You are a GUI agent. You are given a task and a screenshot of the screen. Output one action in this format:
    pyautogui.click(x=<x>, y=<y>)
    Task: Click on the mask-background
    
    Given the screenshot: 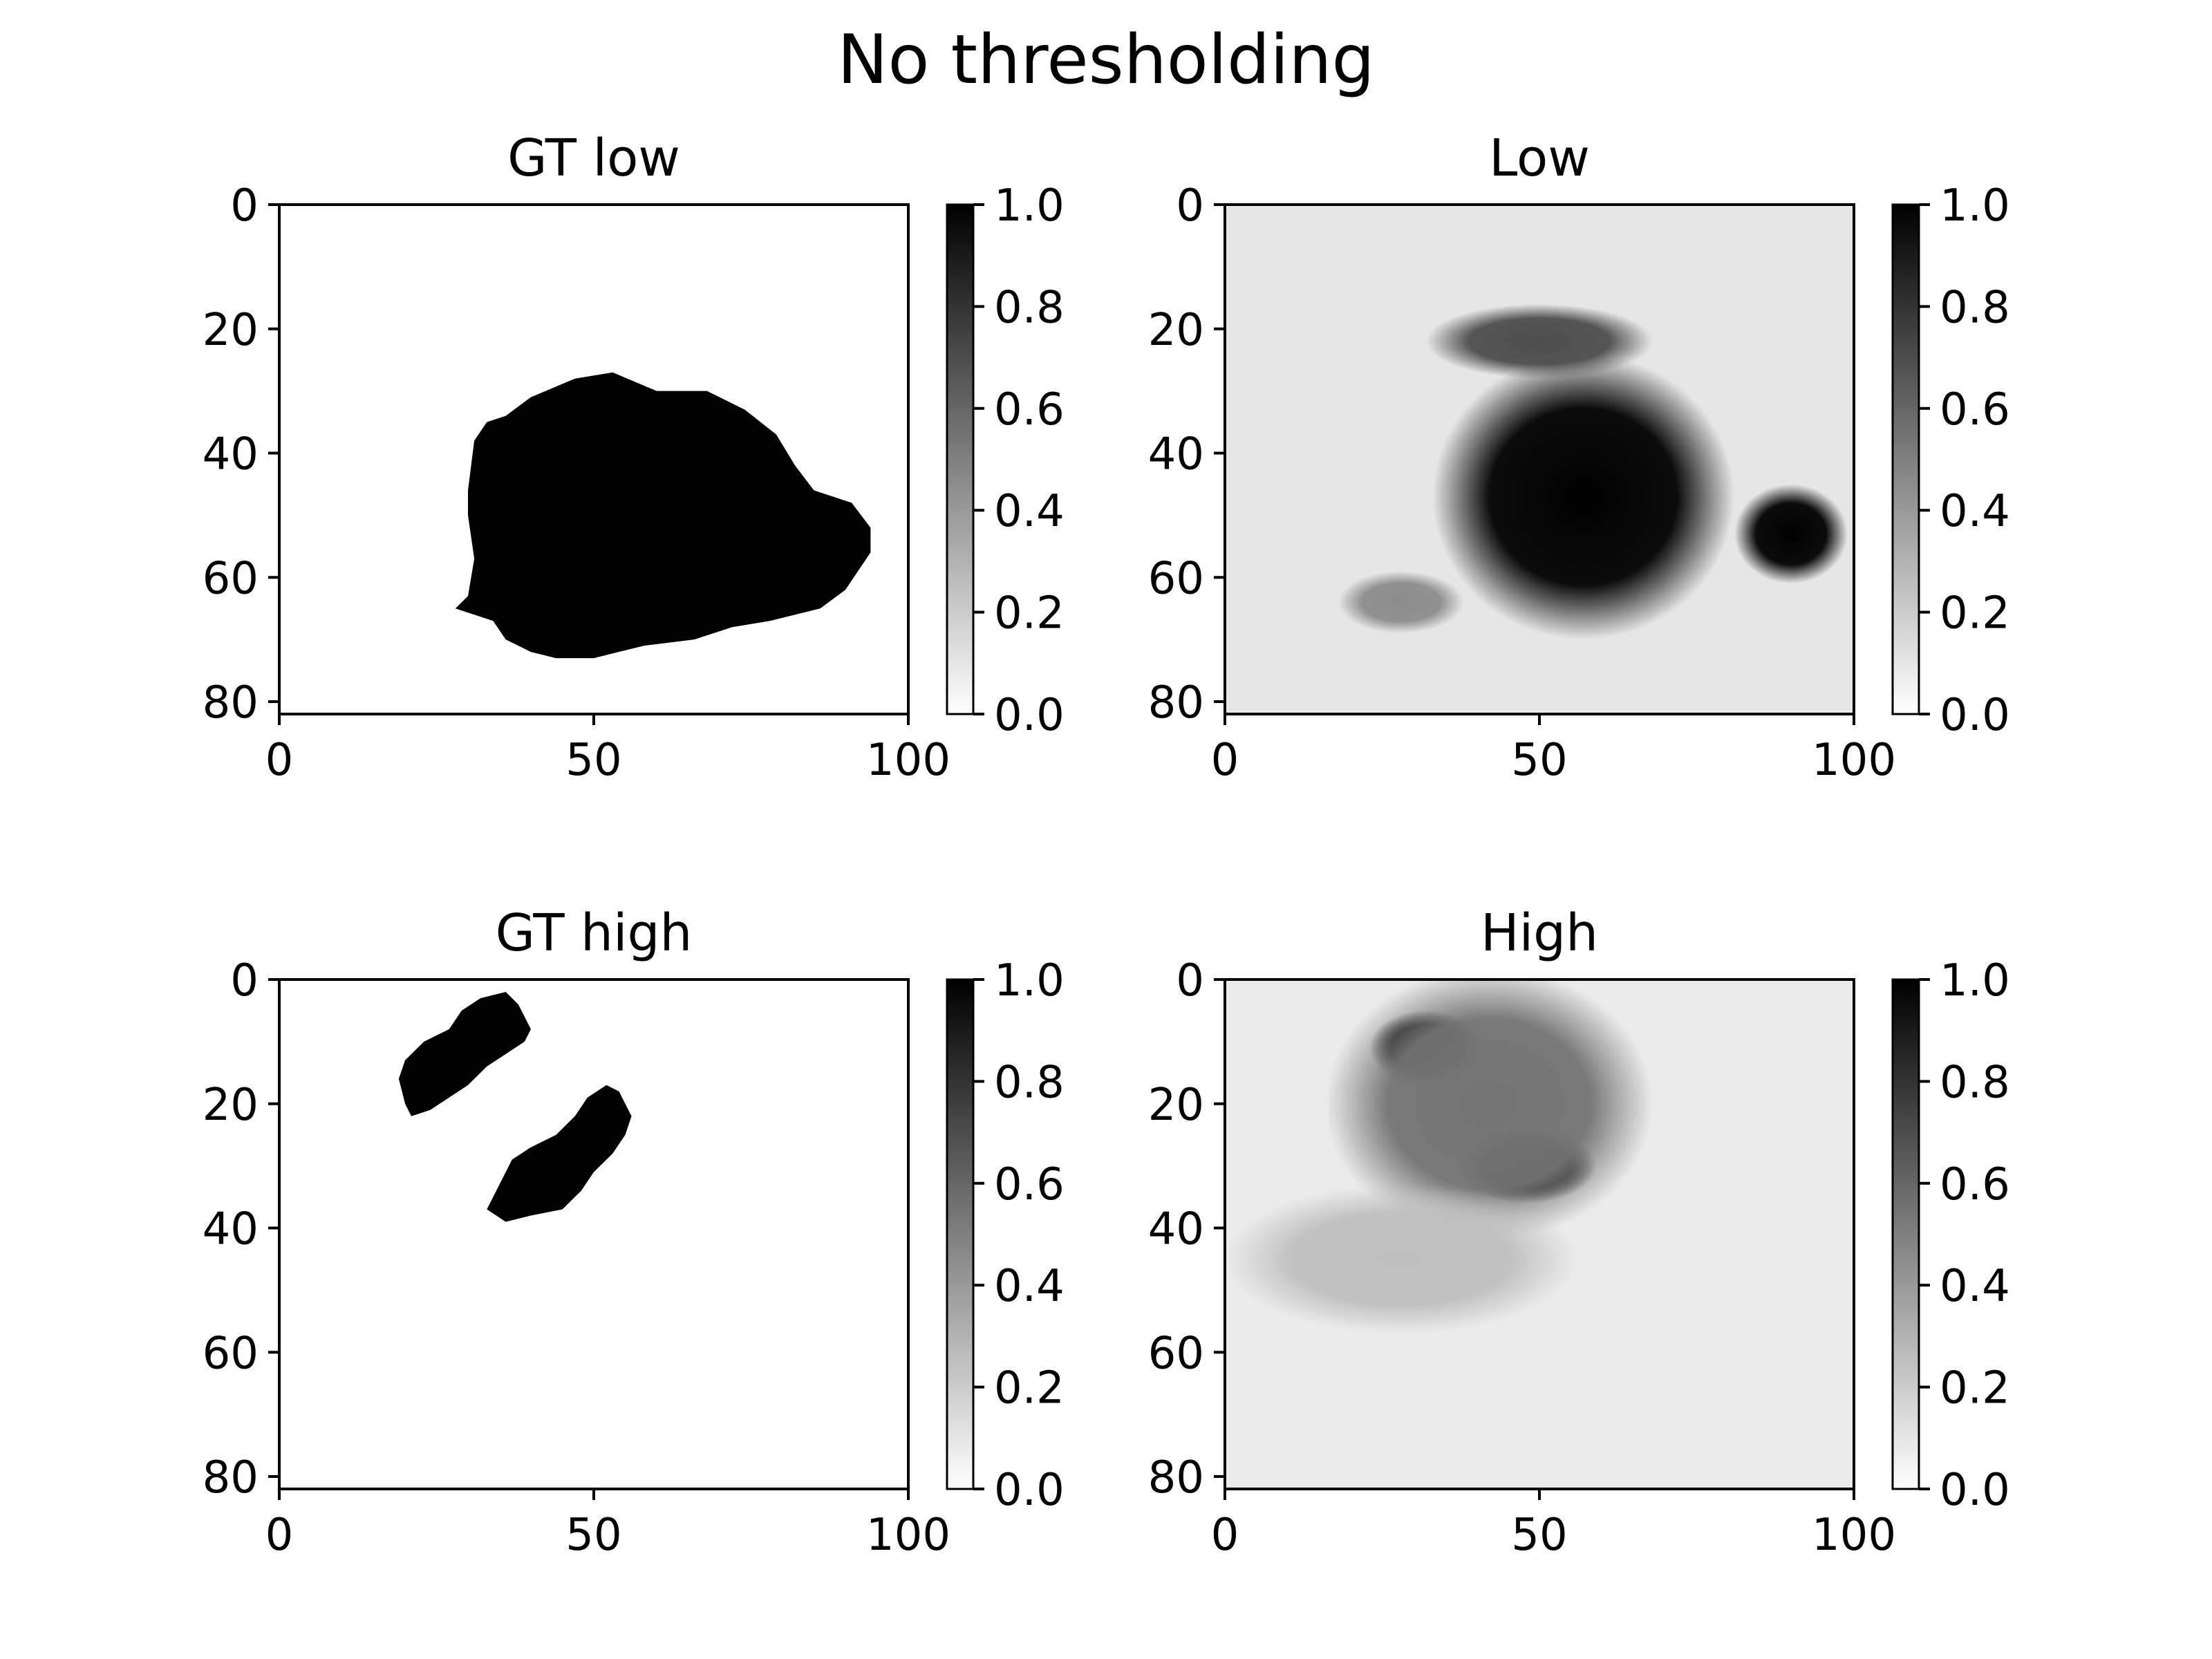 What is the action you would take?
    pyautogui.click(x=593, y=1234)
    